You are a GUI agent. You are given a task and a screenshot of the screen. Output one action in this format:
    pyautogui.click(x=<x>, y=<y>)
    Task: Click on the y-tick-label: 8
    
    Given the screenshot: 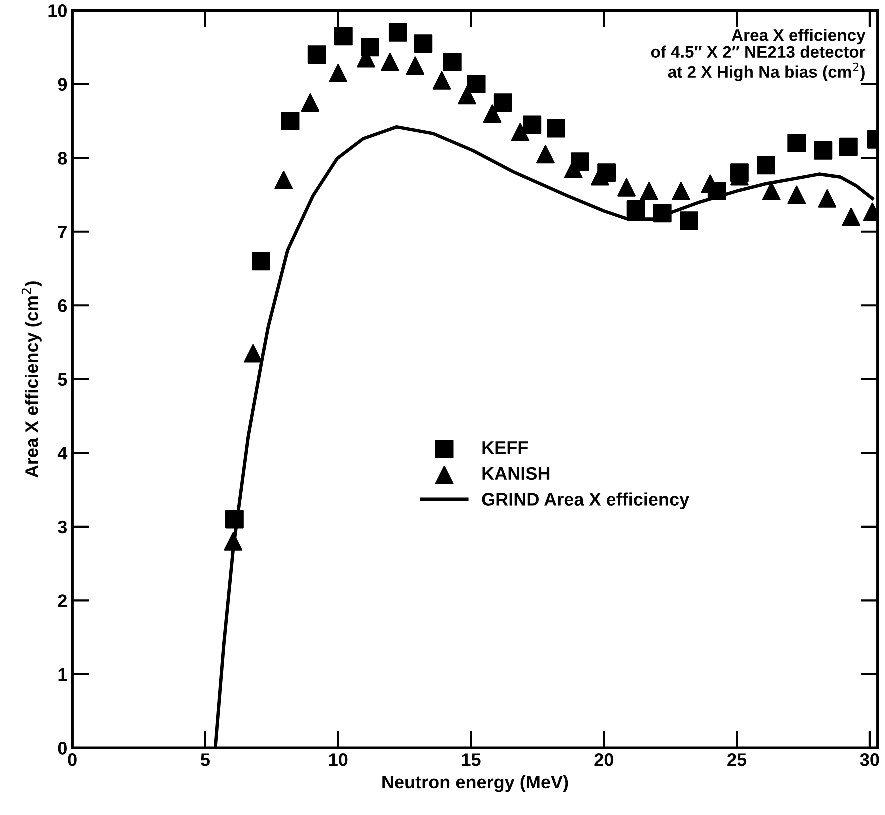 What is the action you would take?
    pyautogui.click(x=63, y=158)
    